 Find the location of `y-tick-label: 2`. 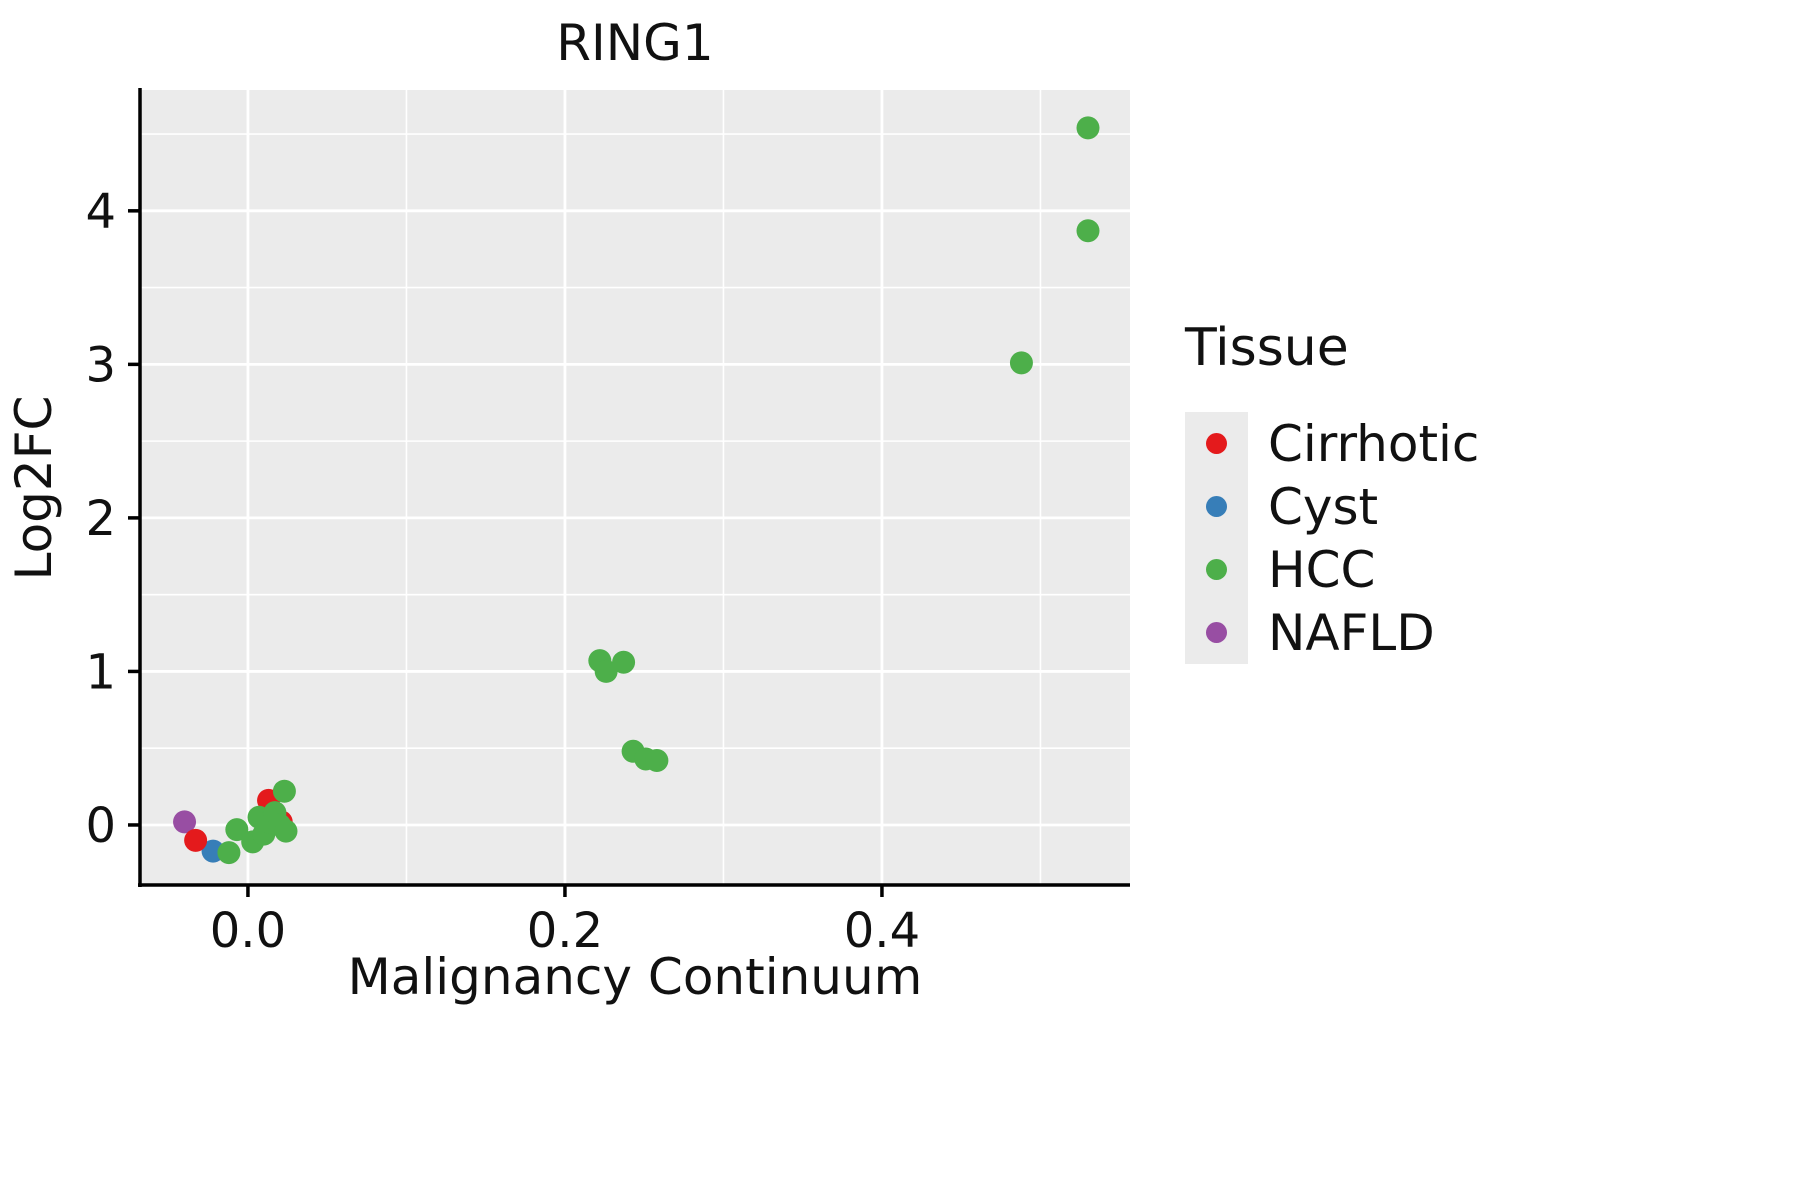

y-tick-label: 2 is located at coordinates (100, 519).